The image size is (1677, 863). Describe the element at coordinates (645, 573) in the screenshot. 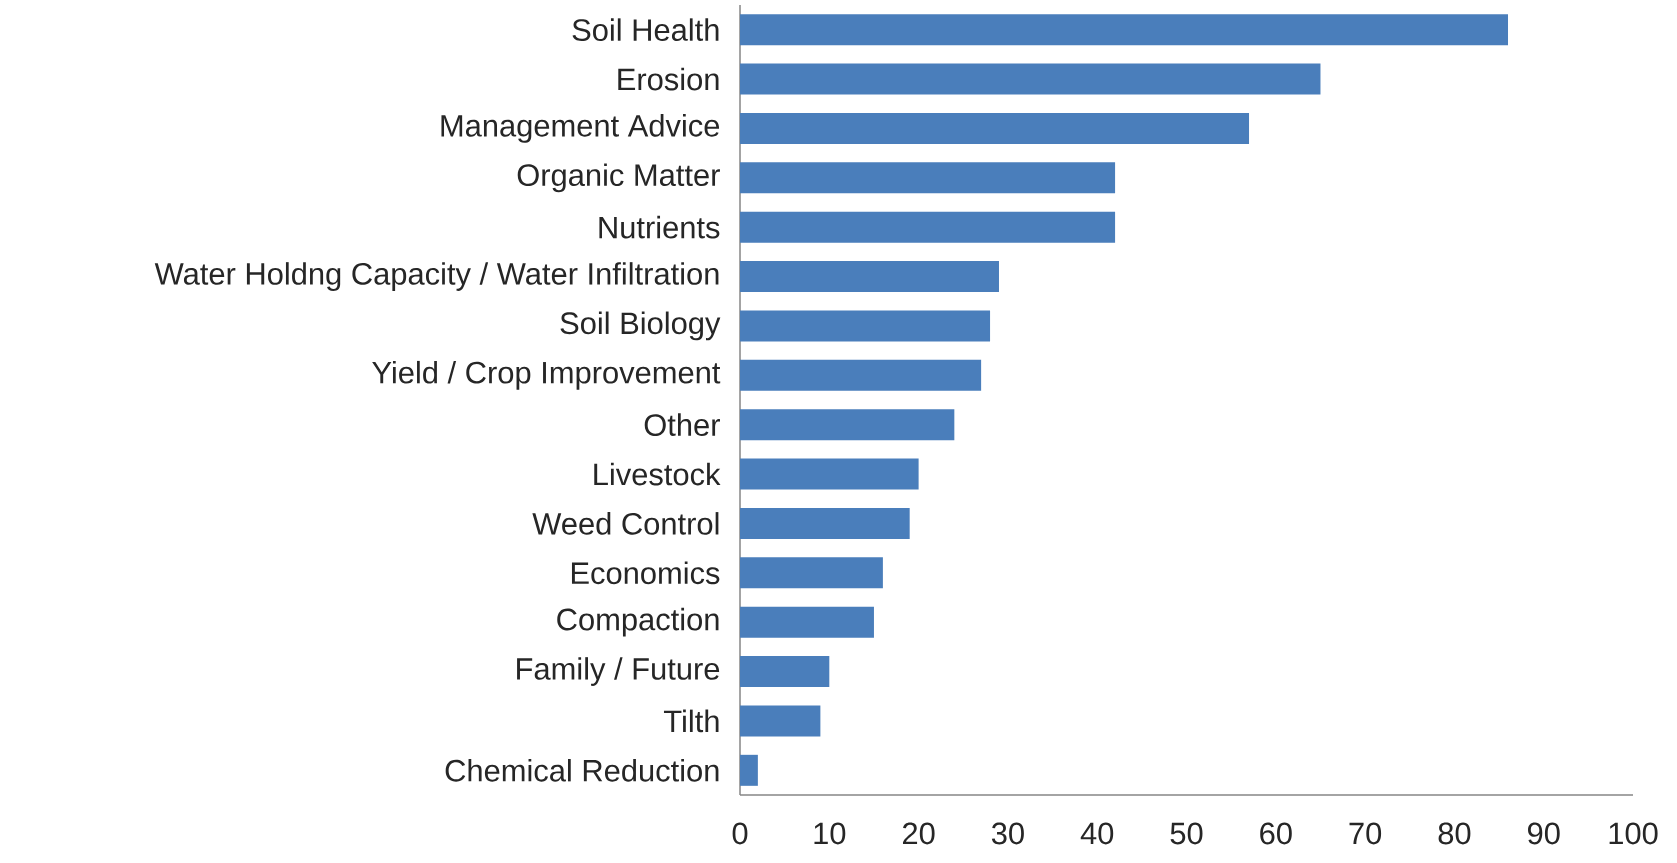

I see `y-tick-label: Economics` at that location.